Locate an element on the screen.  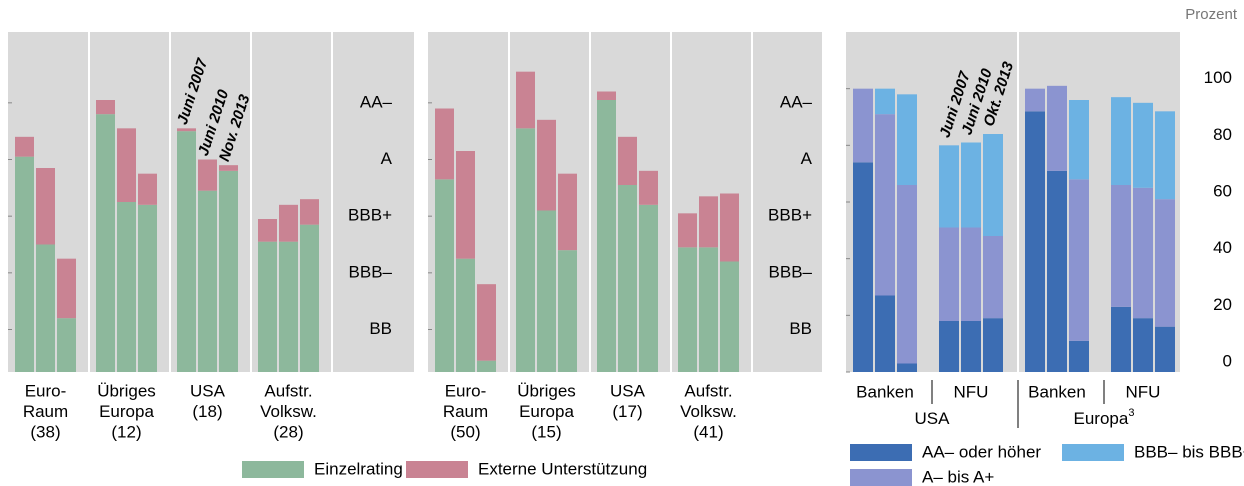
x-tick-label: USA is located at coordinates (628, 390).